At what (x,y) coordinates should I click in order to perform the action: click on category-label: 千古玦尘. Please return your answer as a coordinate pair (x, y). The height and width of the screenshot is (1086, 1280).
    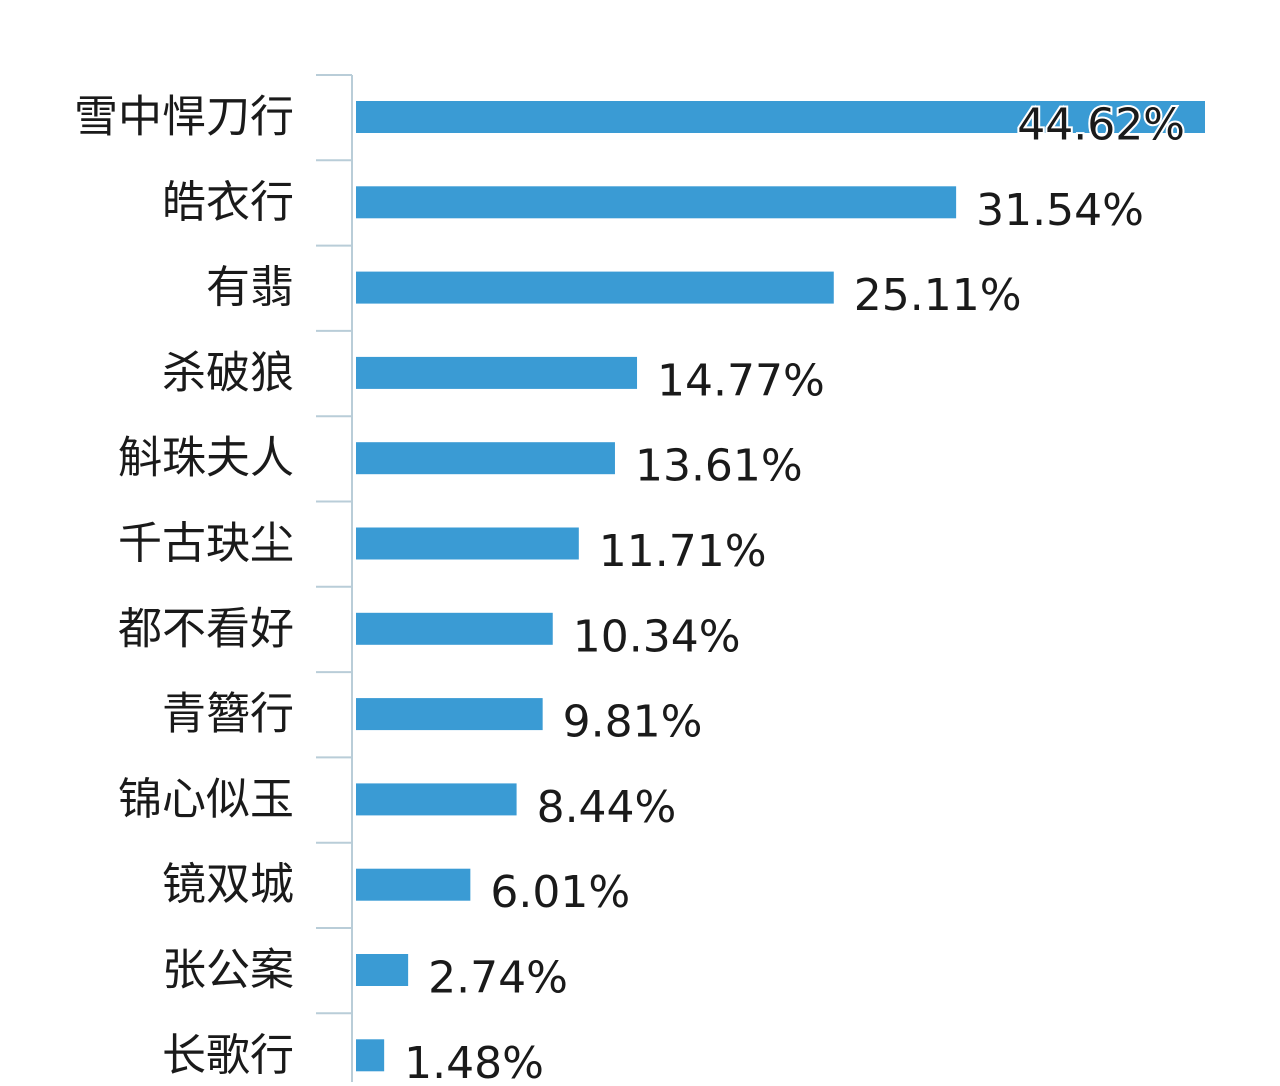
    Looking at the image, I should click on (206, 543).